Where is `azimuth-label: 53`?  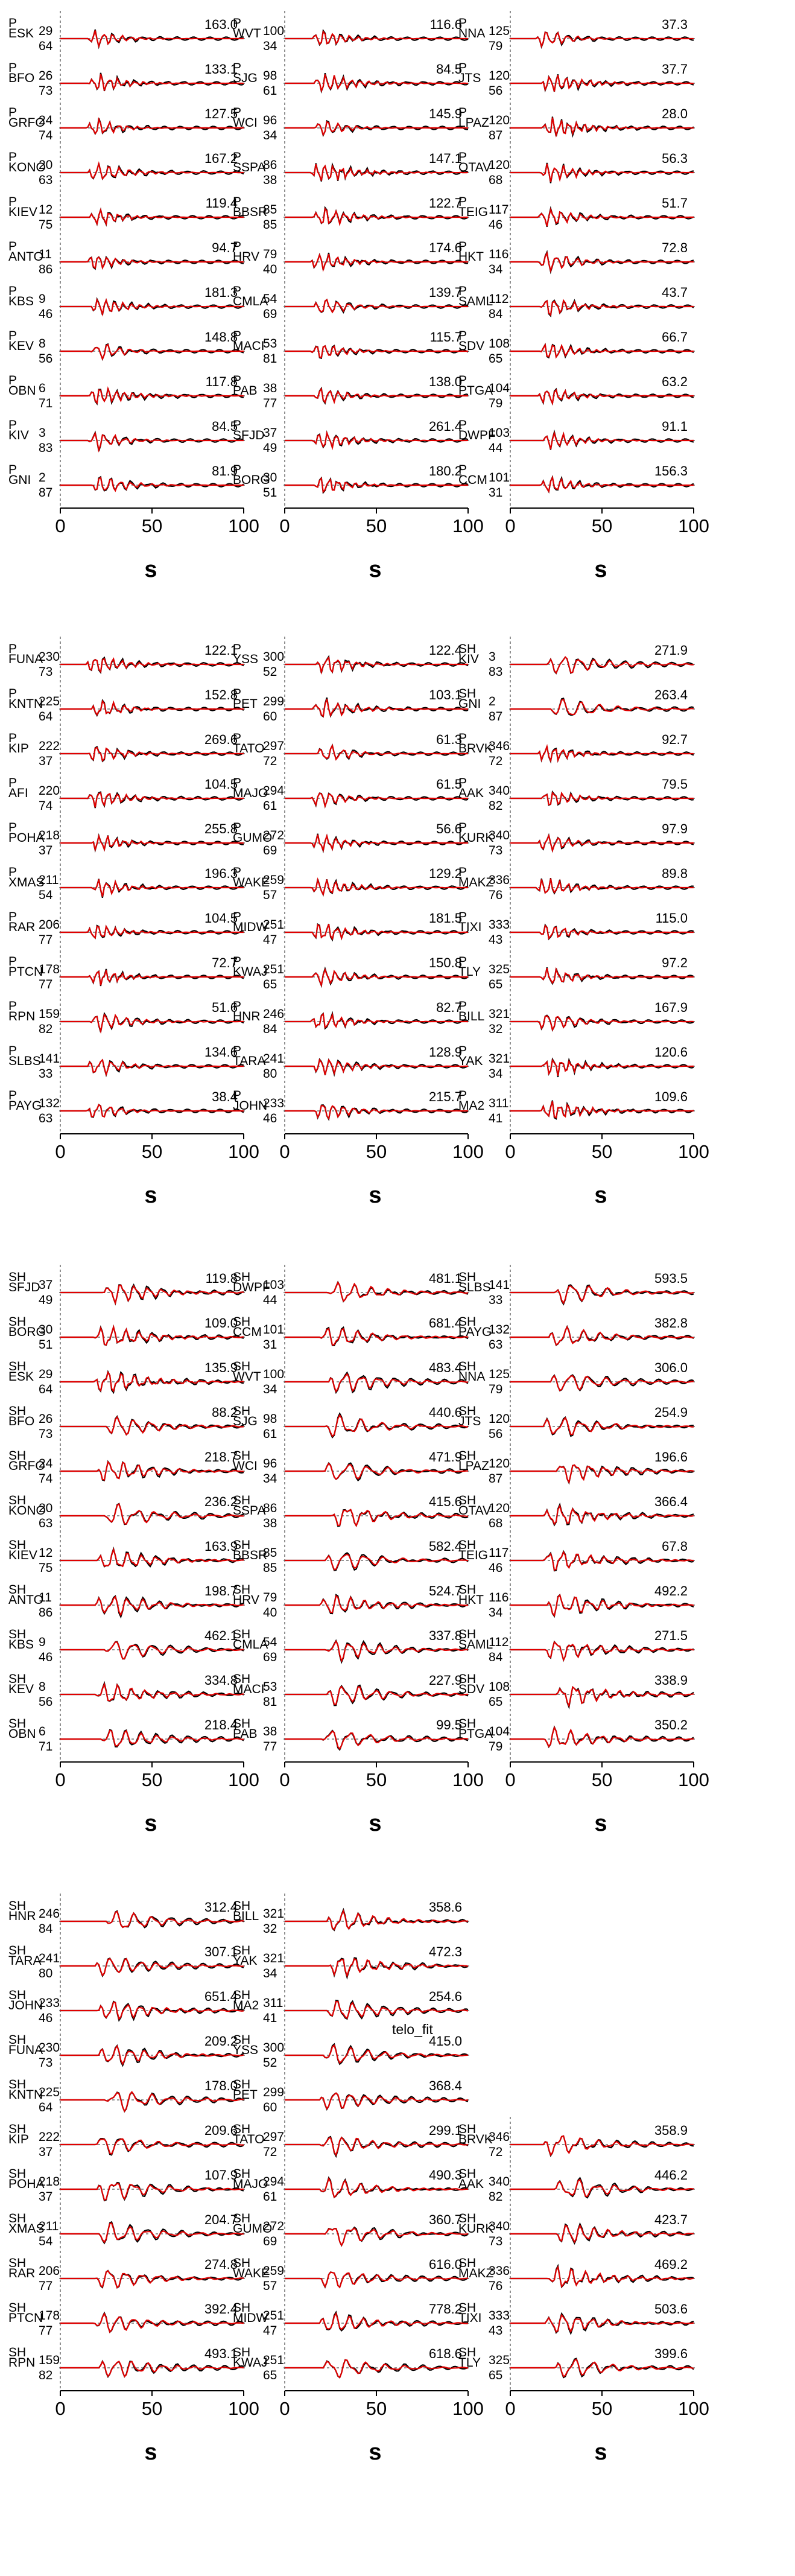
azimuth-label: 53 is located at coordinates (270, 1687).